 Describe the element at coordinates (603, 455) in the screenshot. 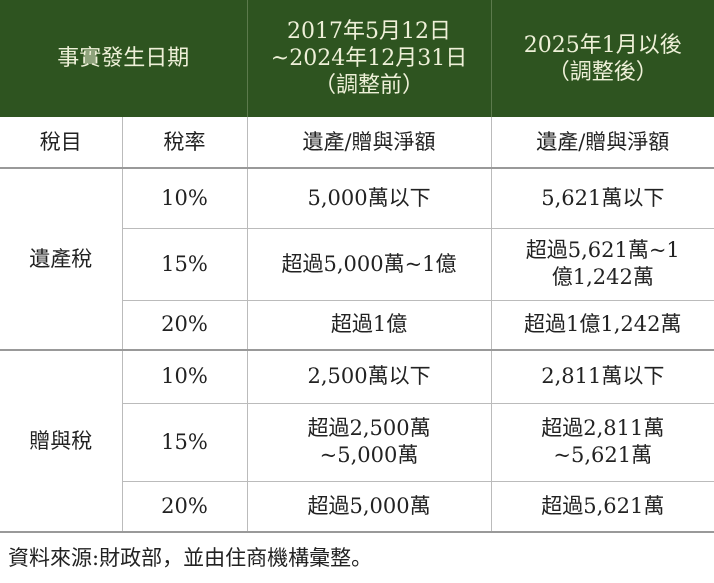

I see `amount-line: ~5,621萬` at that location.